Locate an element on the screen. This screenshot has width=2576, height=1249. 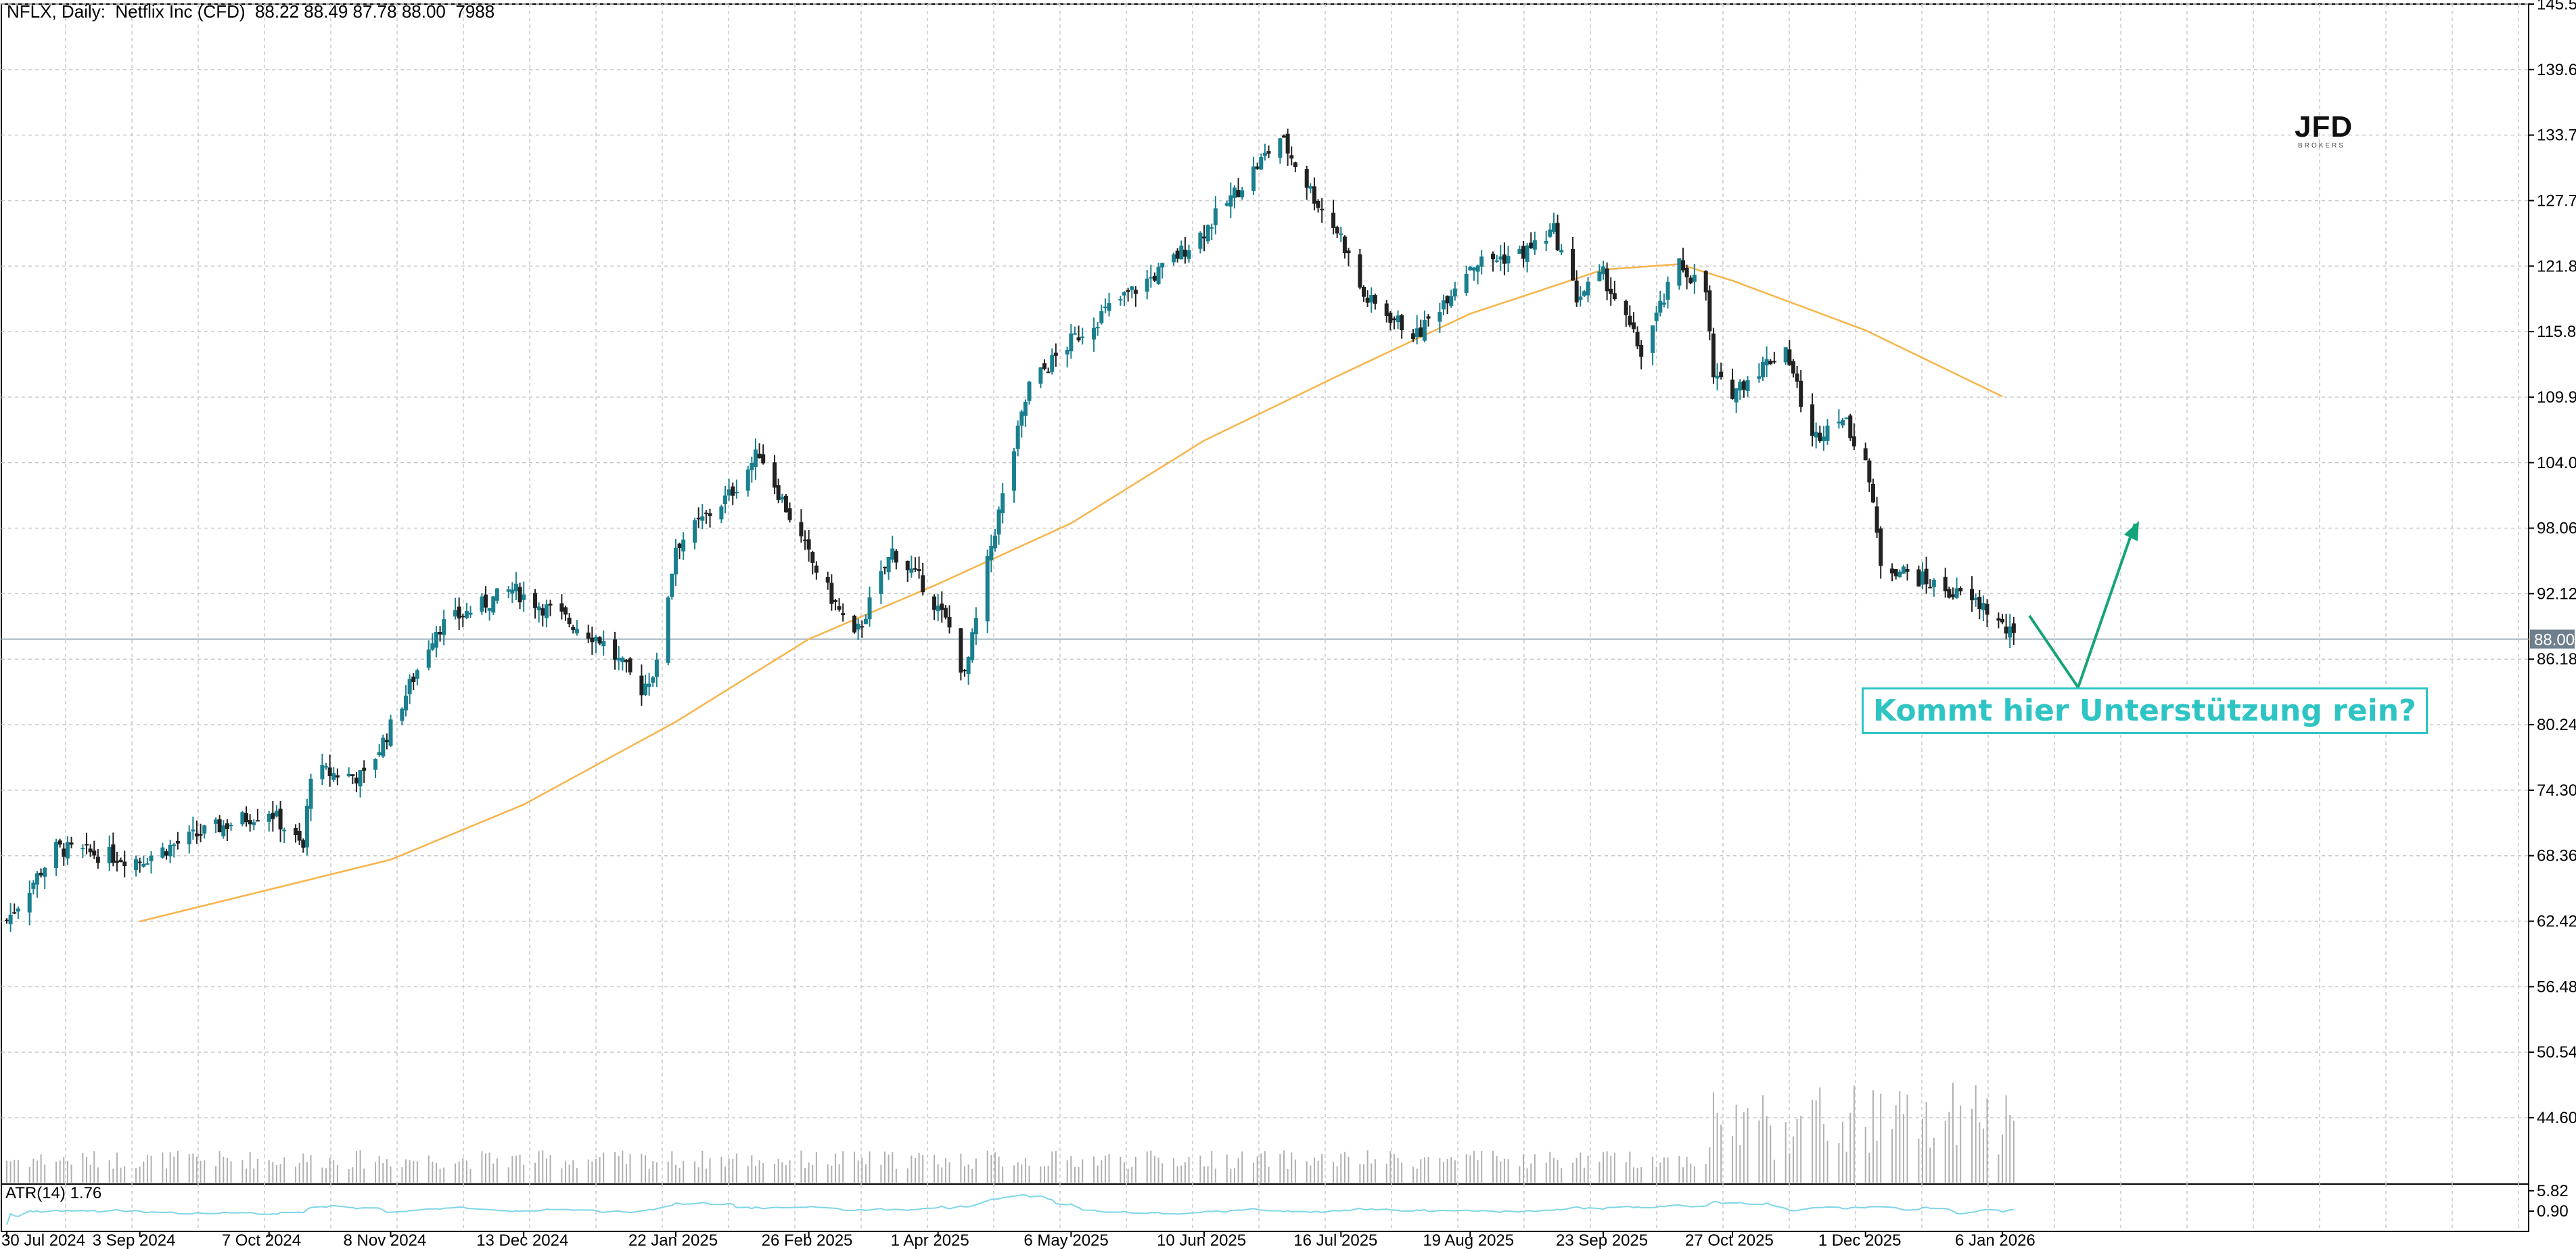
y-tick-label: 104.00 is located at coordinates (2556, 463).